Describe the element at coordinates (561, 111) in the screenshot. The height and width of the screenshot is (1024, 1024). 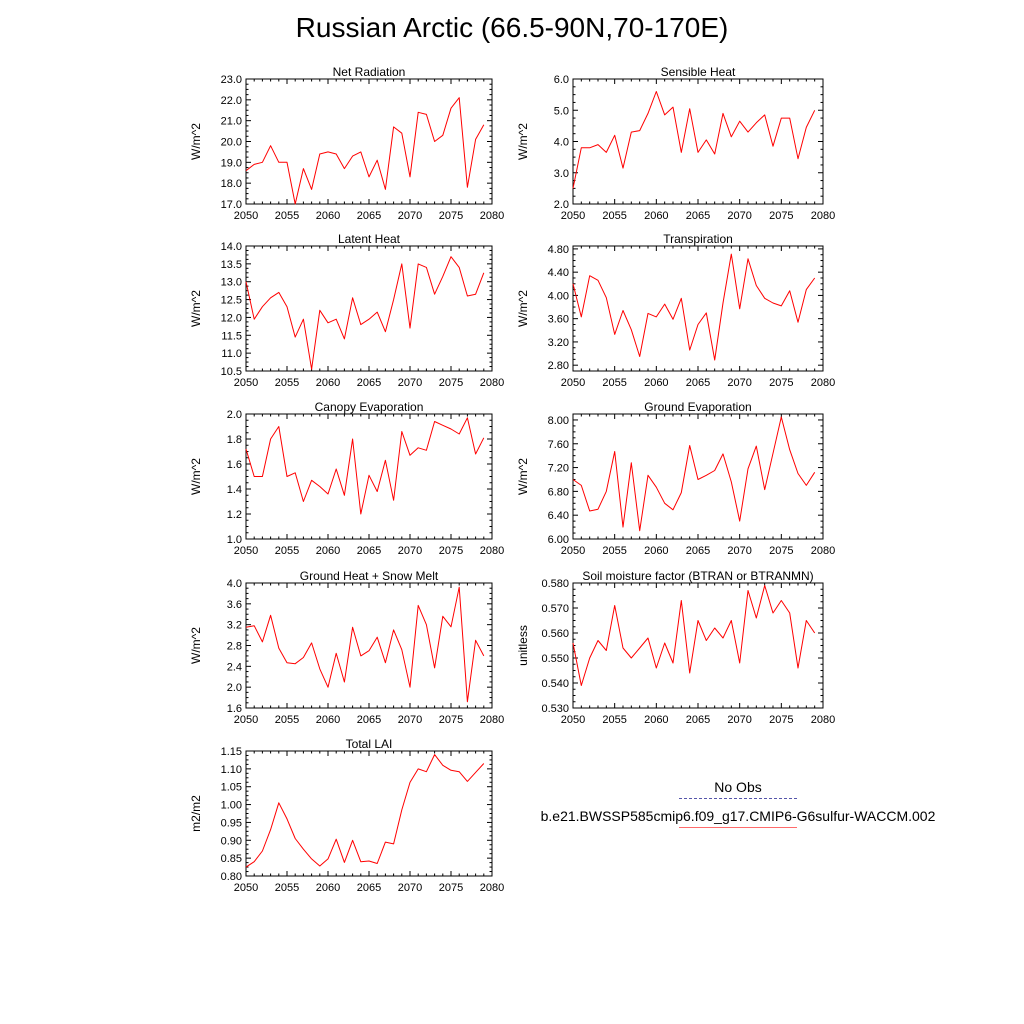
I see `y-tick-label: 5.0` at that location.